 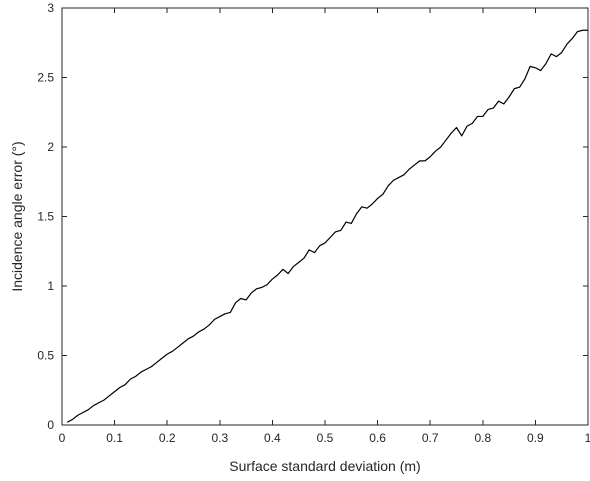 I want to click on x-tick-label: 0.9, so click(x=535, y=438).